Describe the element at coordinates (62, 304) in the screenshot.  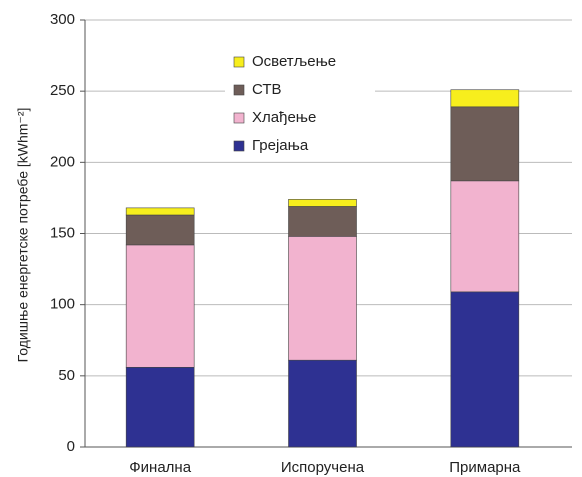
I see `y-tick-label: 100` at that location.